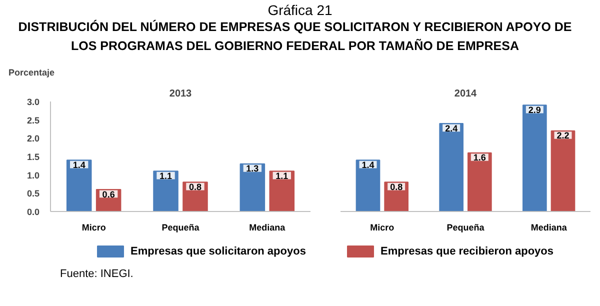 Image resolution: width=600 pixels, height=306 pixels. Describe the element at coordinates (218, 252) in the screenshot. I see `legend-label: Empresas que solicitaron apoyos` at that location.